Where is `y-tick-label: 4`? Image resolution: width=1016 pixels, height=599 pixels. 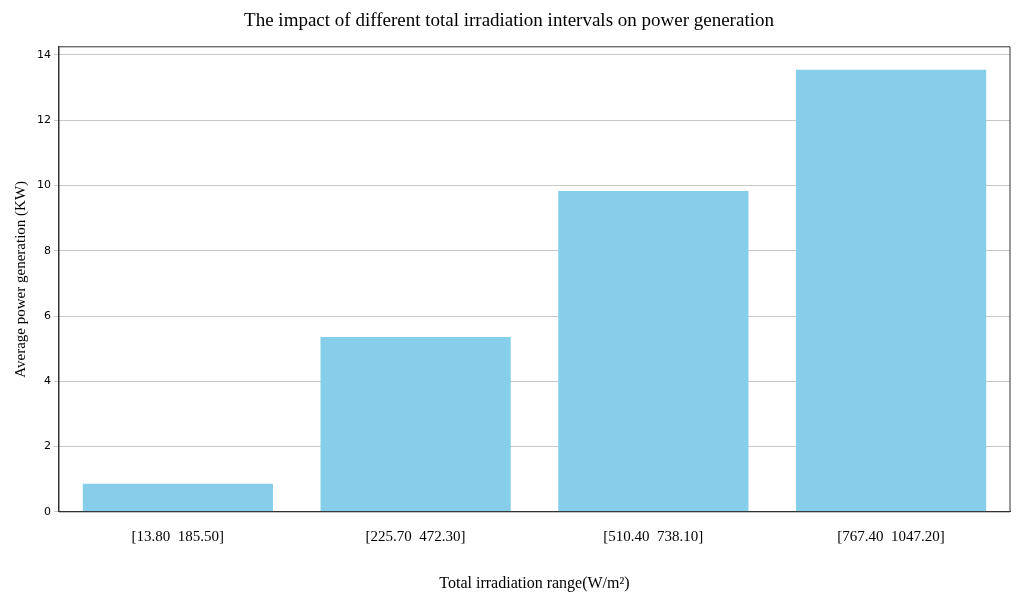
y-tick-label: 4 is located at coordinates (47, 381).